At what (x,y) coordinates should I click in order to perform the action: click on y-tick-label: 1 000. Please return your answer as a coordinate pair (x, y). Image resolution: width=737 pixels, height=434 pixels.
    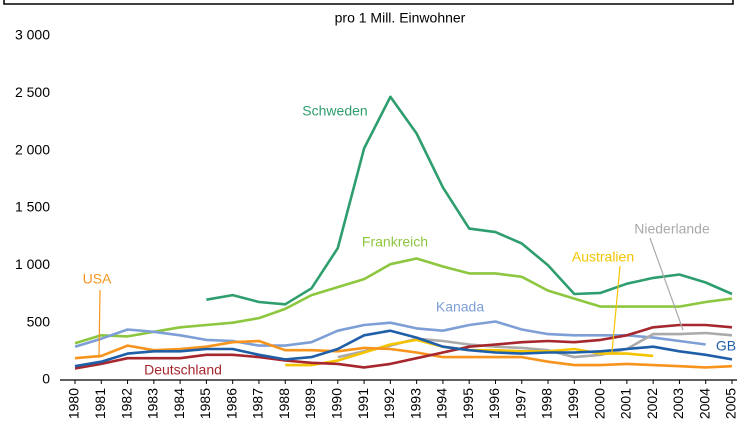
    Looking at the image, I should click on (32, 264).